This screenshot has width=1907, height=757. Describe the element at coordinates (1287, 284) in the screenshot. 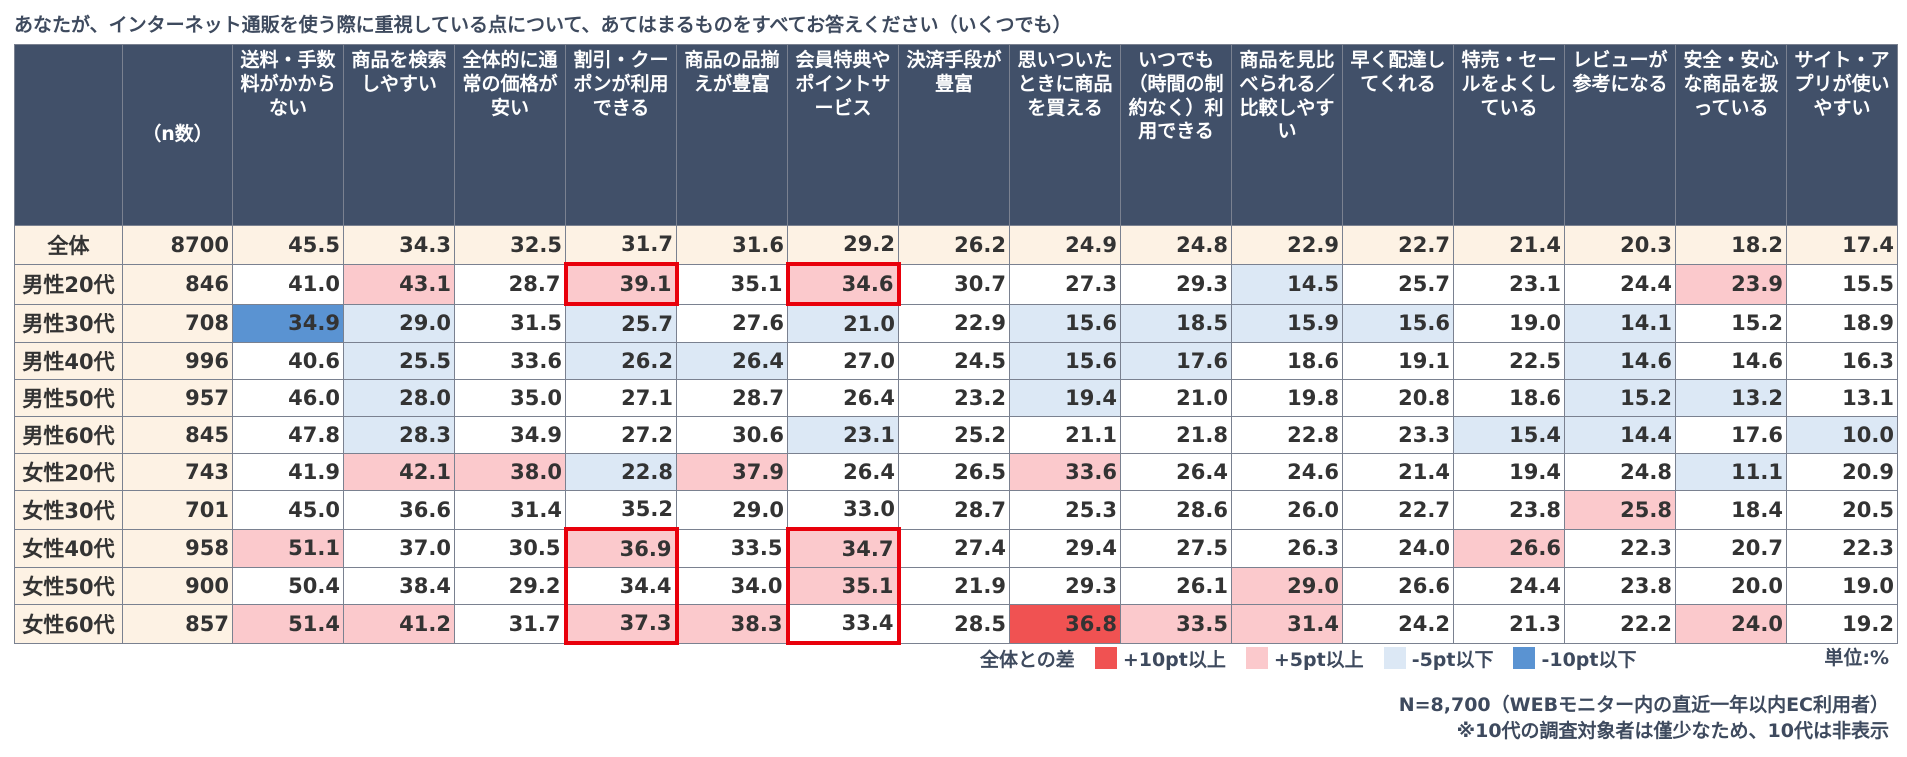

I see `value-cell: 14.5` at that location.